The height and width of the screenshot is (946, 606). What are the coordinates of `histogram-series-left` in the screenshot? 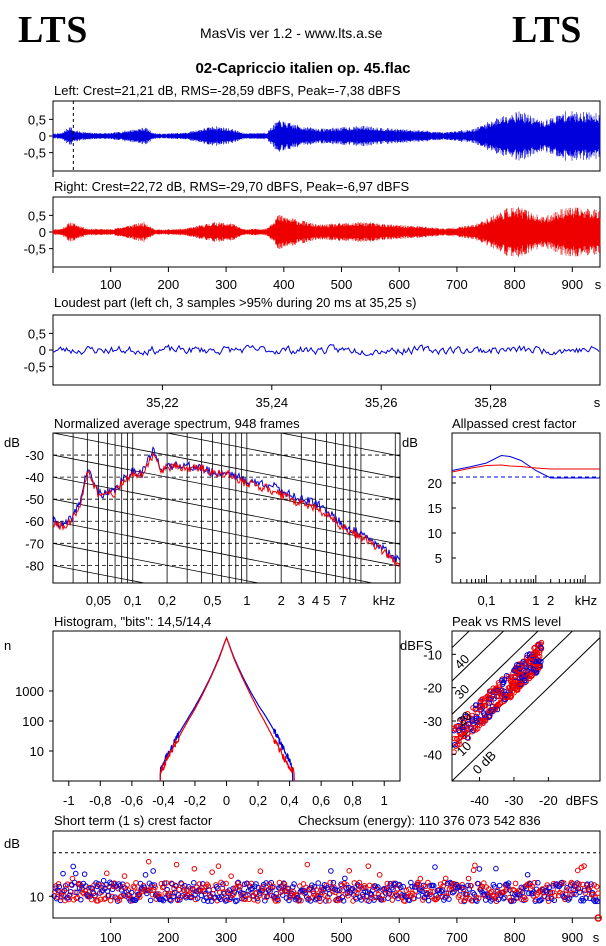 It's located at (226, 709).